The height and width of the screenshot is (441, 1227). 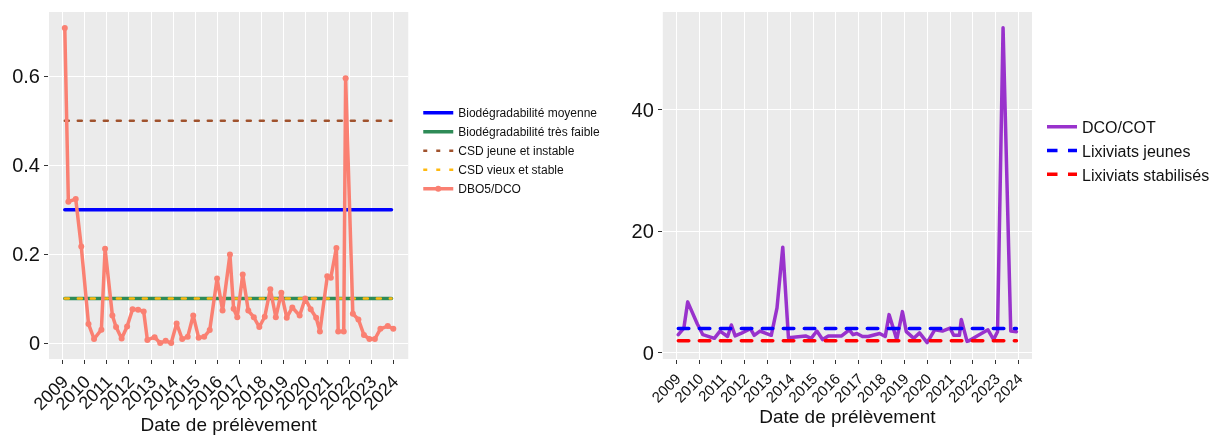 What do you see at coordinates (26, 165) in the screenshot?
I see `y-tick-label: 0.4` at bounding box center [26, 165].